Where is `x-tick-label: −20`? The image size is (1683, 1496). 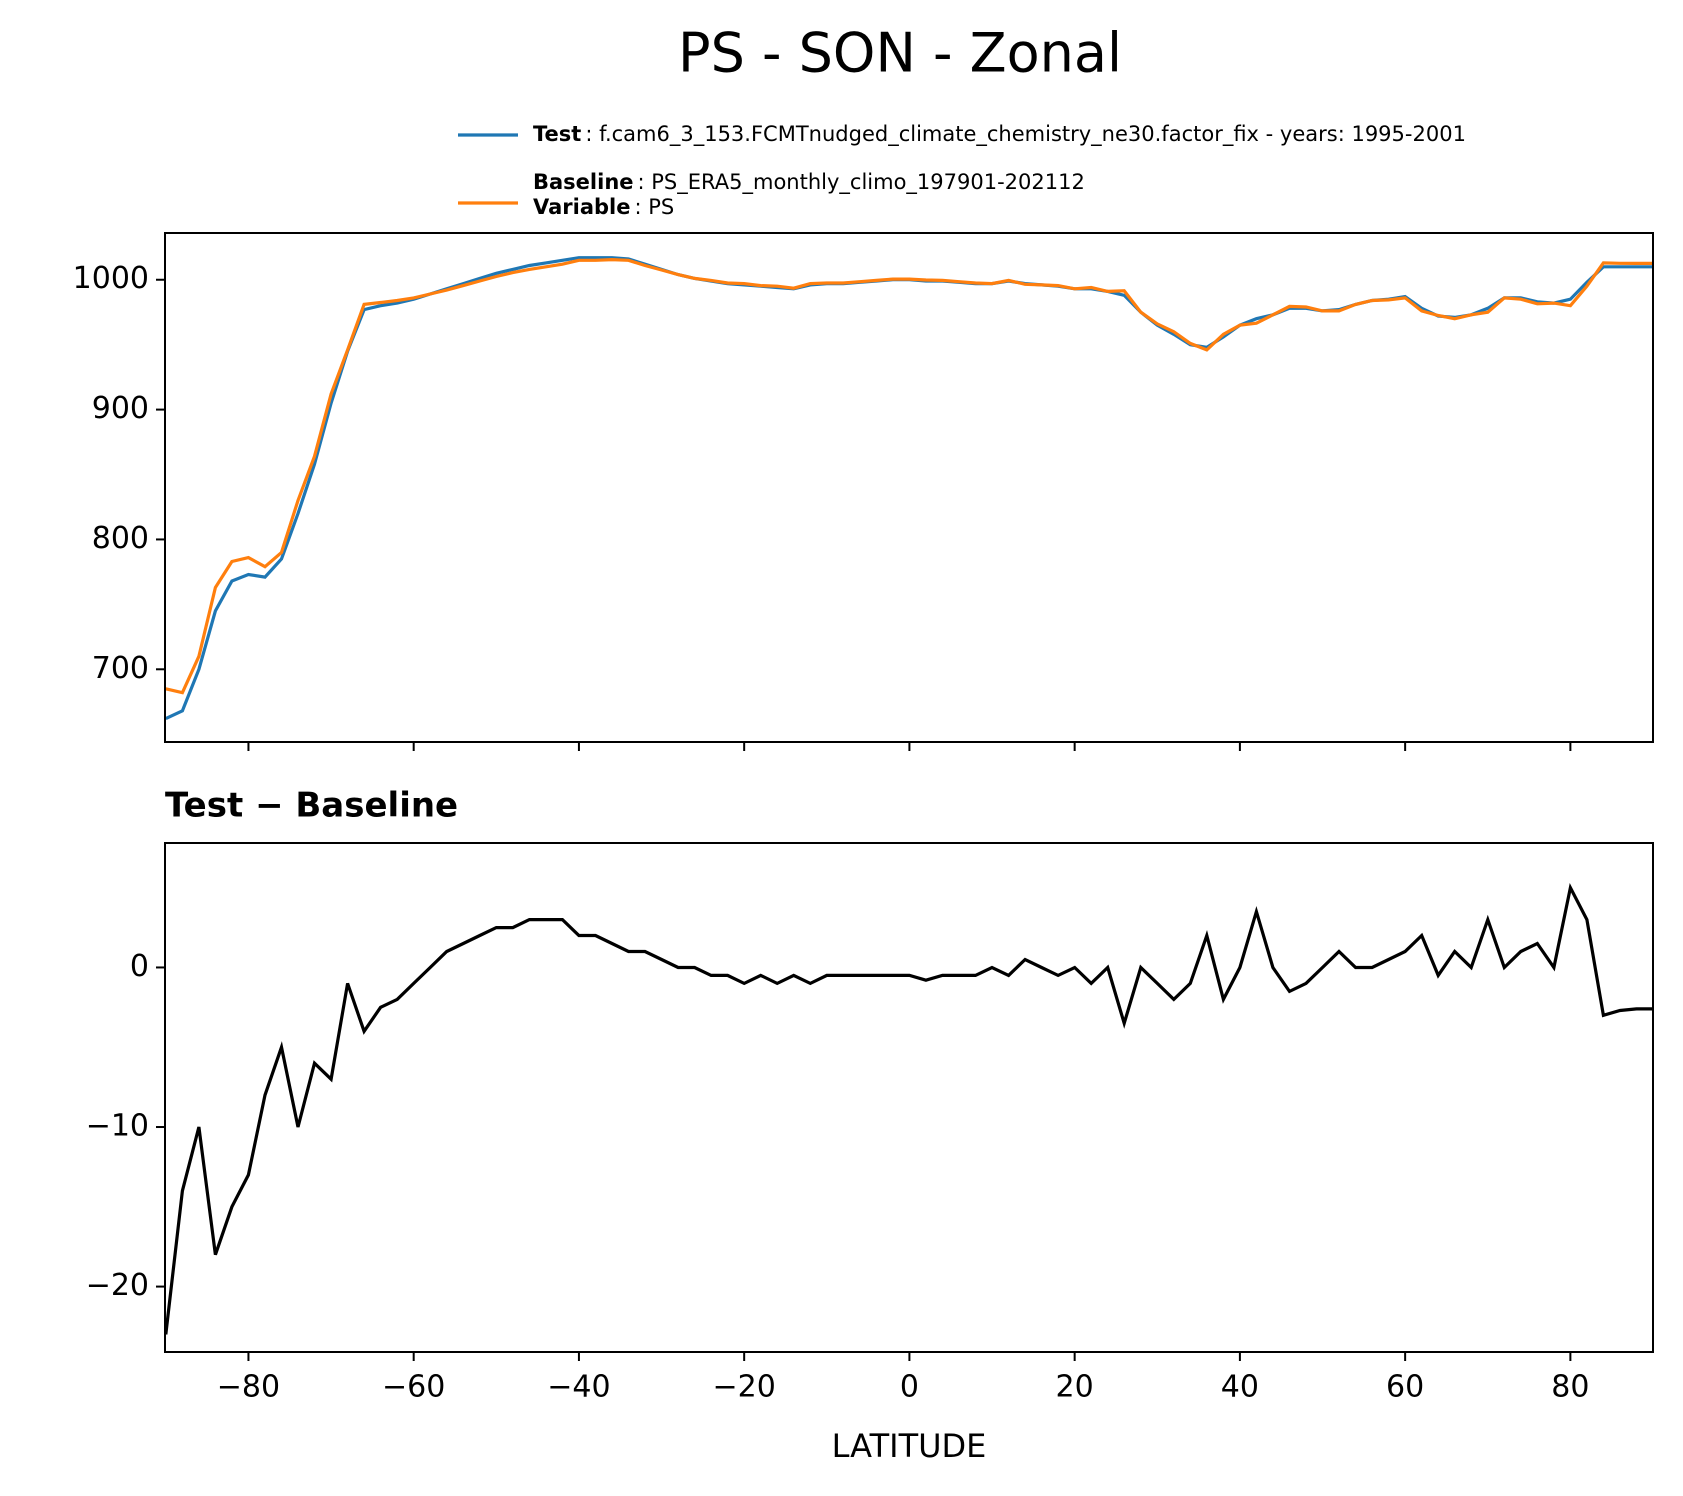
x-tick-label: −20 is located at coordinates (744, 1387).